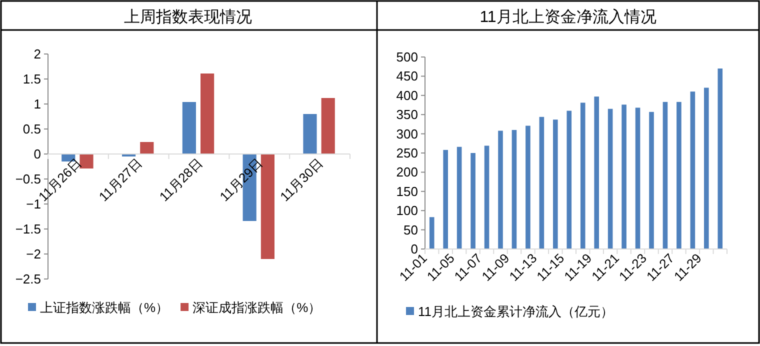 The height and width of the screenshot is (346, 760). I want to click on y-tick-label: 250, so click(407, 153).